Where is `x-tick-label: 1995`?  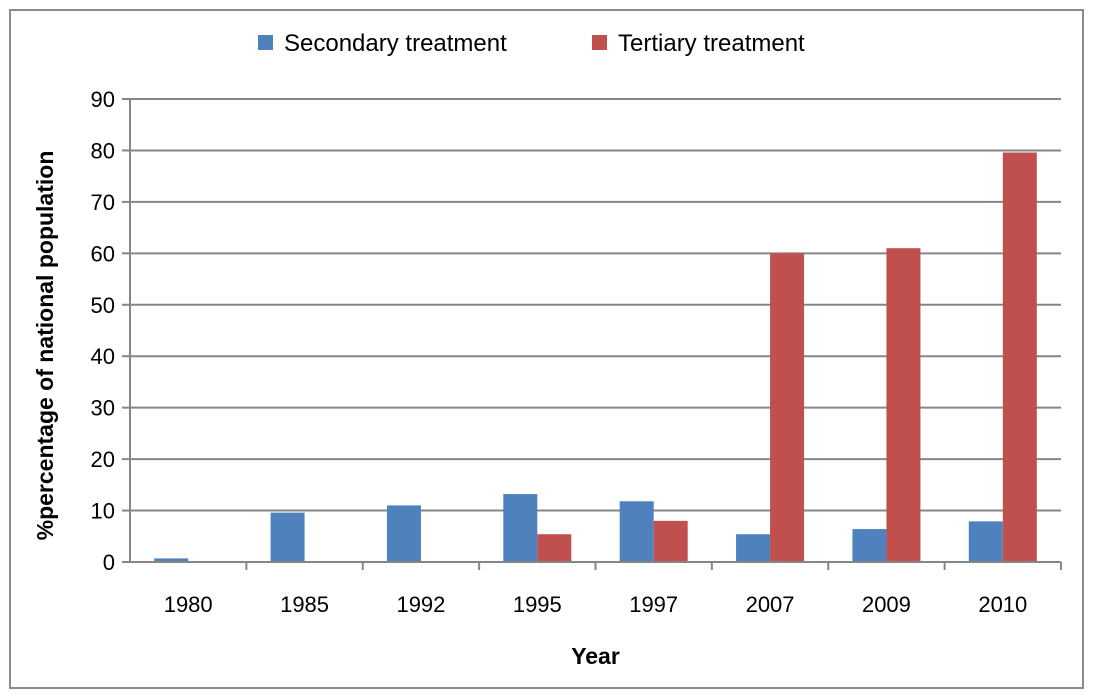 x-tick-label: 1995 is located at coordinates (537, 604).